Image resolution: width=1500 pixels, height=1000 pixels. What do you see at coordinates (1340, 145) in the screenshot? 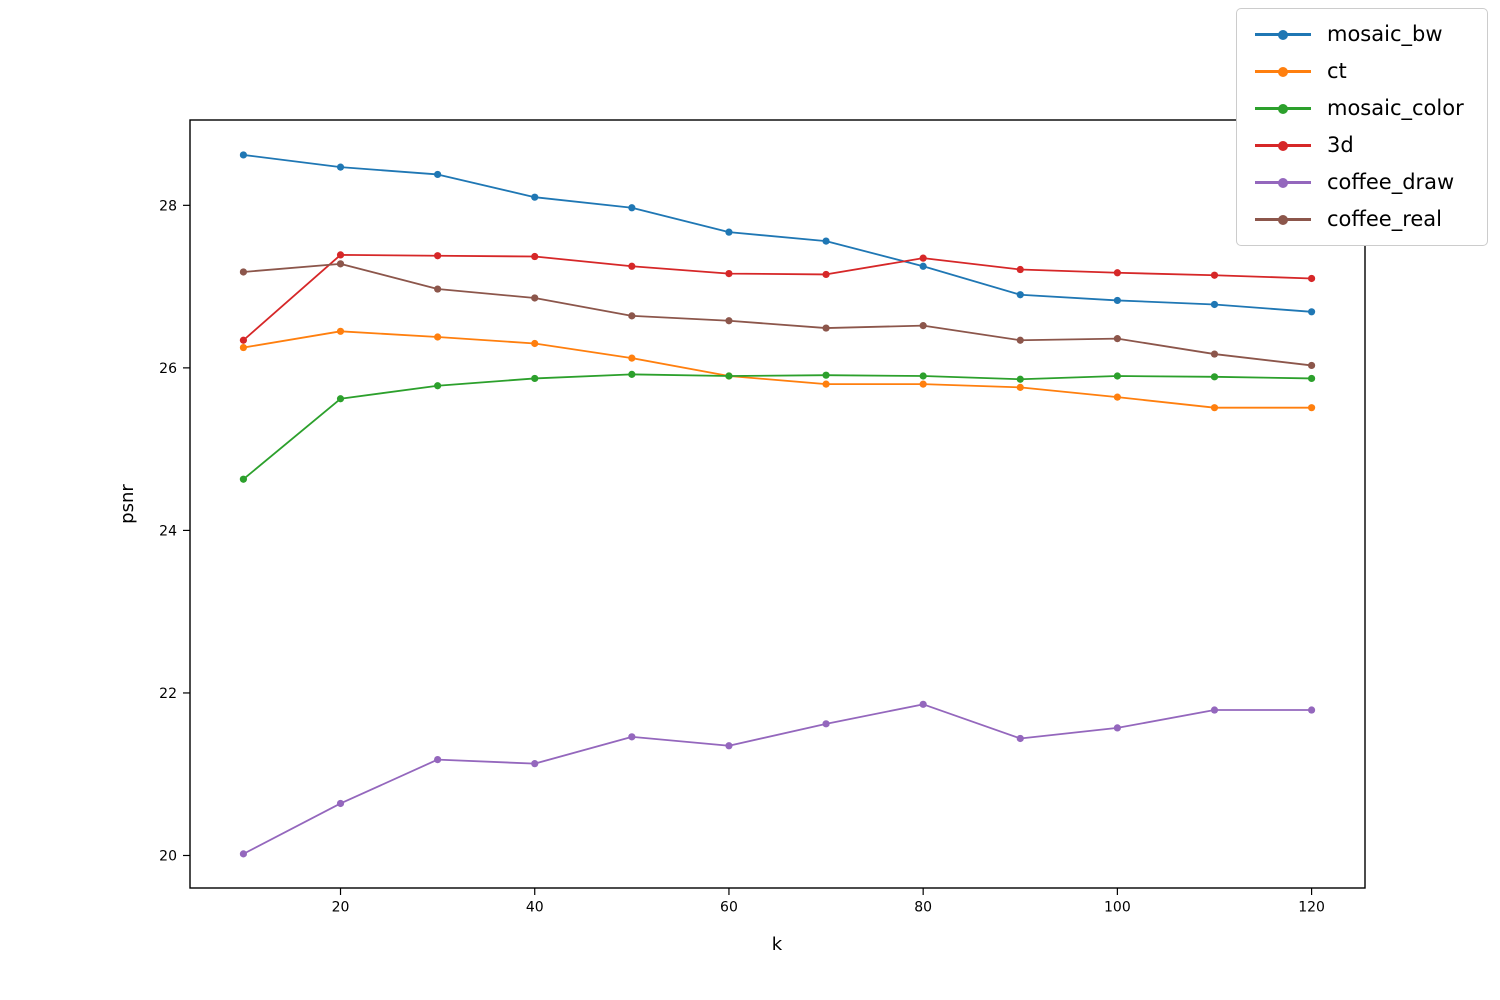
I see `legend-label-3d: 3d` at bounding box center [1340, 145].